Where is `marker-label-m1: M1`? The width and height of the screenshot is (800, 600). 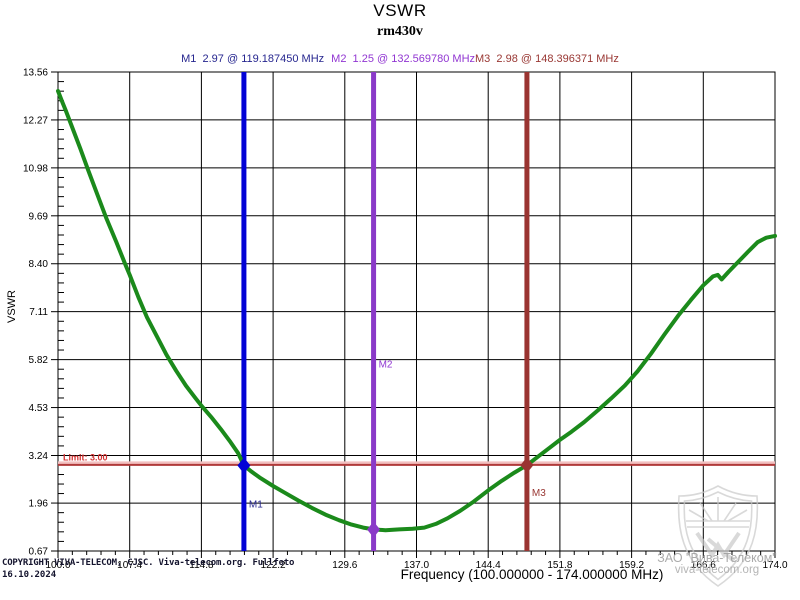 marker-label-m1: M1 is located at coordinates (256, 505).